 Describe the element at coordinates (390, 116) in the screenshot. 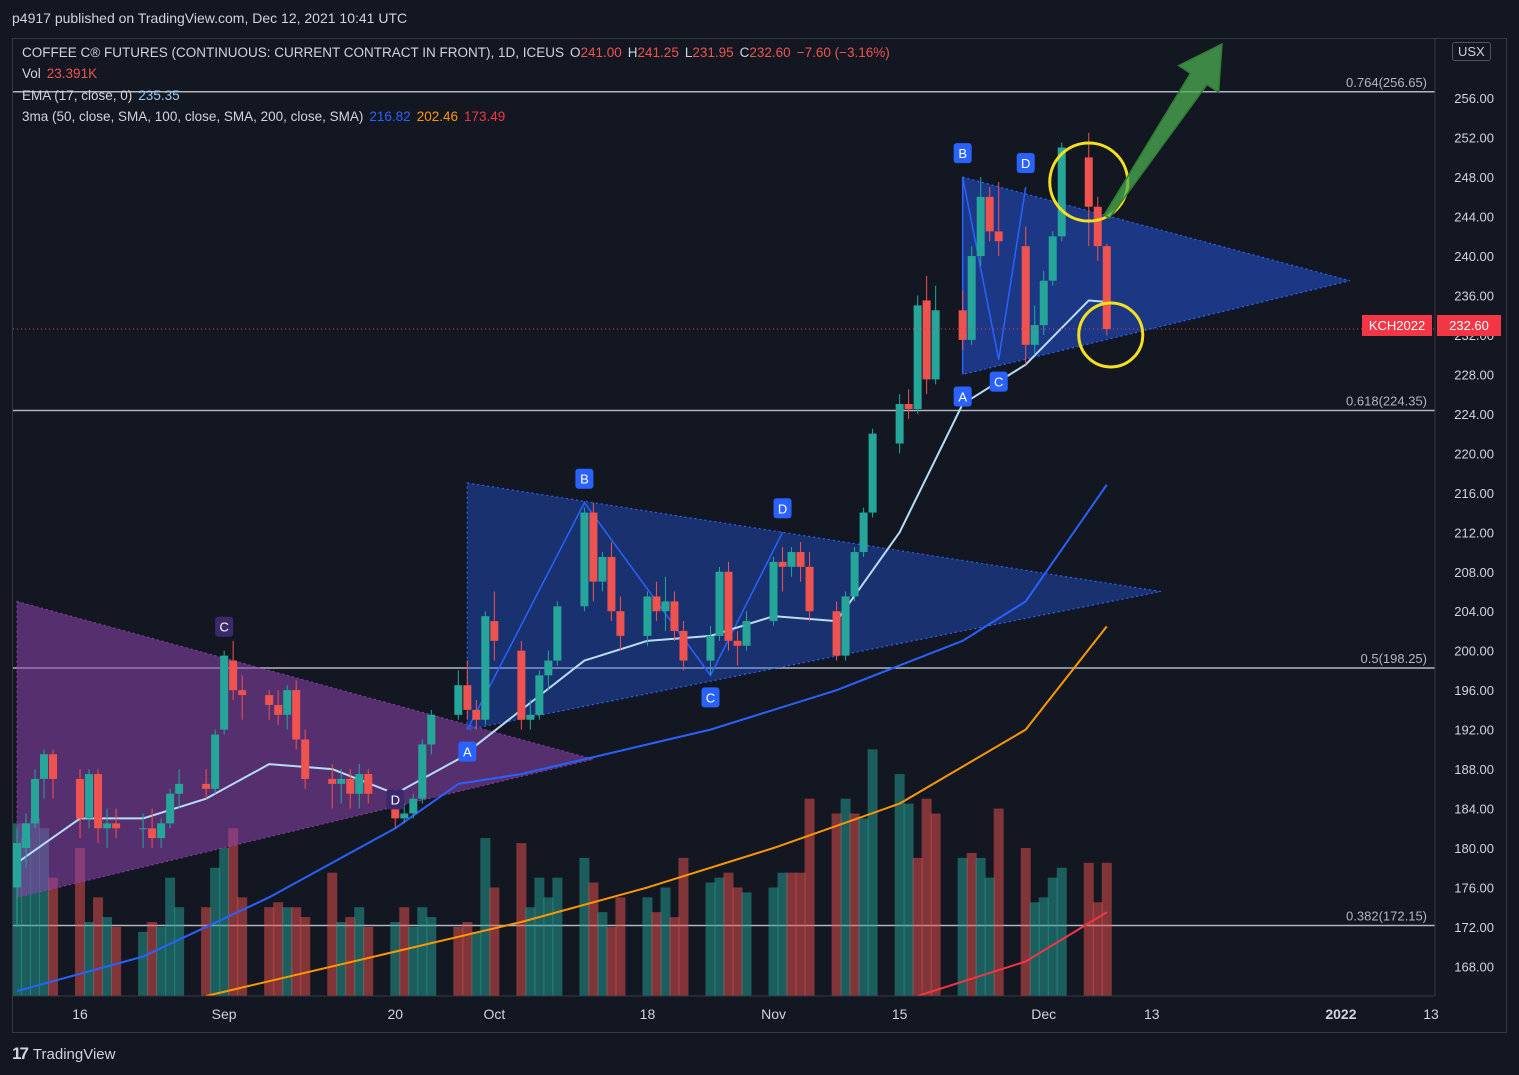

I see `legend-ma50-value: 216.82` at that location.